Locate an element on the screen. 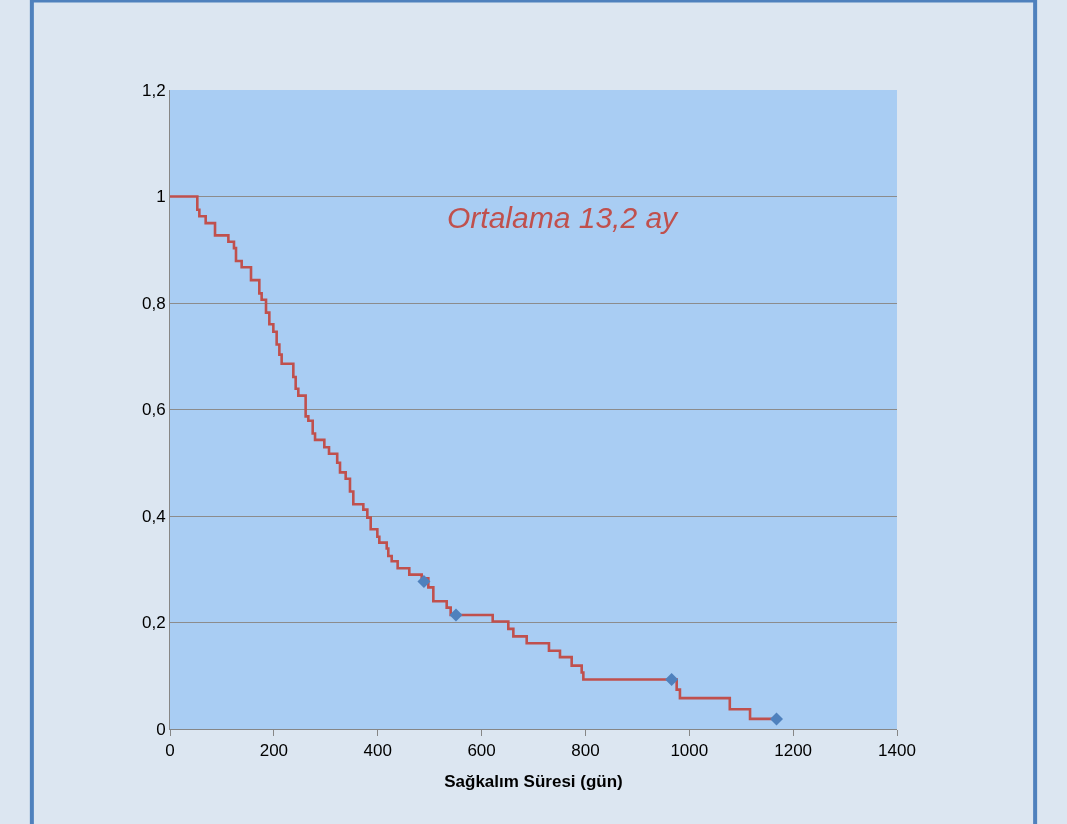  y-tick-label: 1 is located at coordinates (161, 197).